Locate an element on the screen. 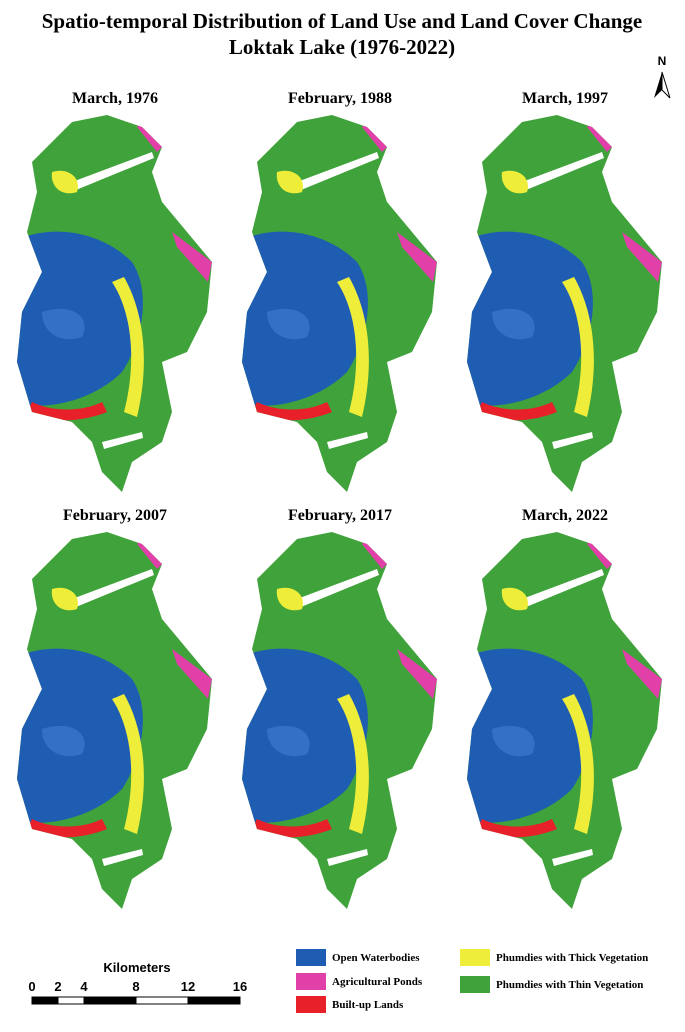 The height and width of the screenshot is (1032, 685). legend-label: Phumdies with Thin Vegetation is located at coordinates (569, 985).